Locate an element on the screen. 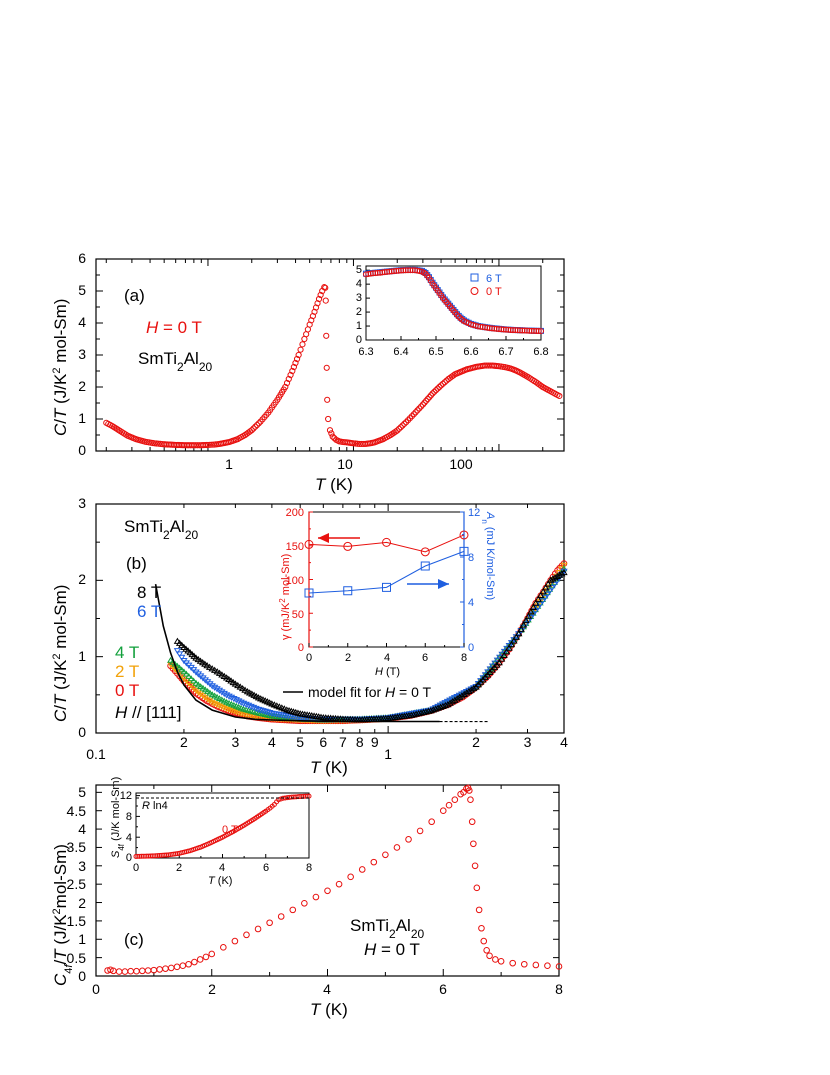  gamma-point is located at coordinates (348, 546).